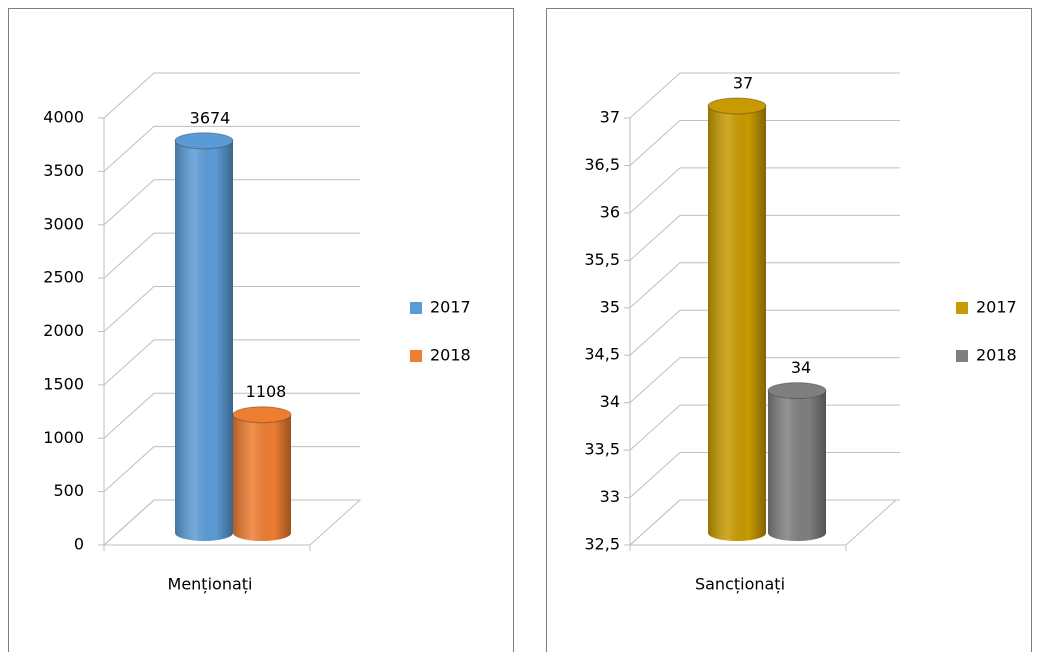 The width and height of the screenshot is (1040, 652). What do you see at coordinates (63, 223) in the screenshot?
I see `y-tick-label: 3000` at bounding box center [63, 223].